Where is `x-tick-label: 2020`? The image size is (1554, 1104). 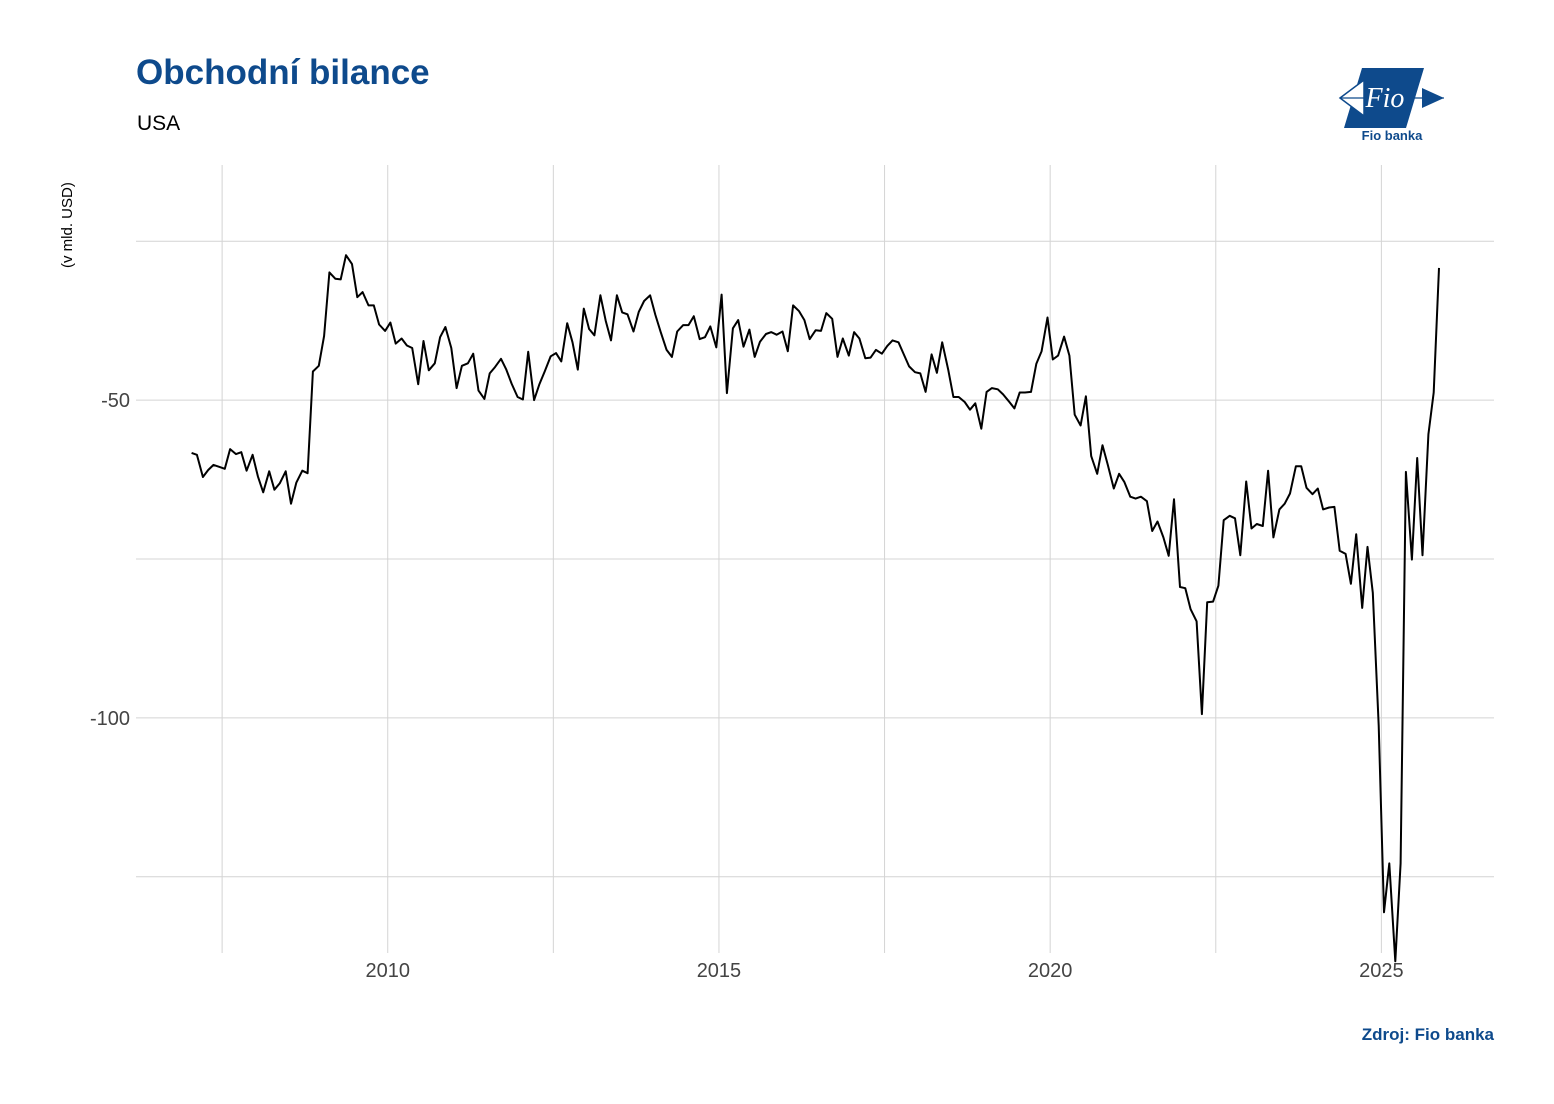
x-tick-label: 2020 is located at coordinates (1050, 971).